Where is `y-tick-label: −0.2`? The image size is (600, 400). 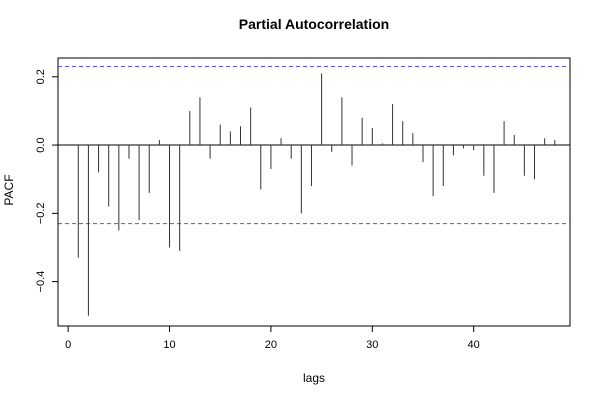
y-tick-label: −0.2 is located at coordinates (41, 213).